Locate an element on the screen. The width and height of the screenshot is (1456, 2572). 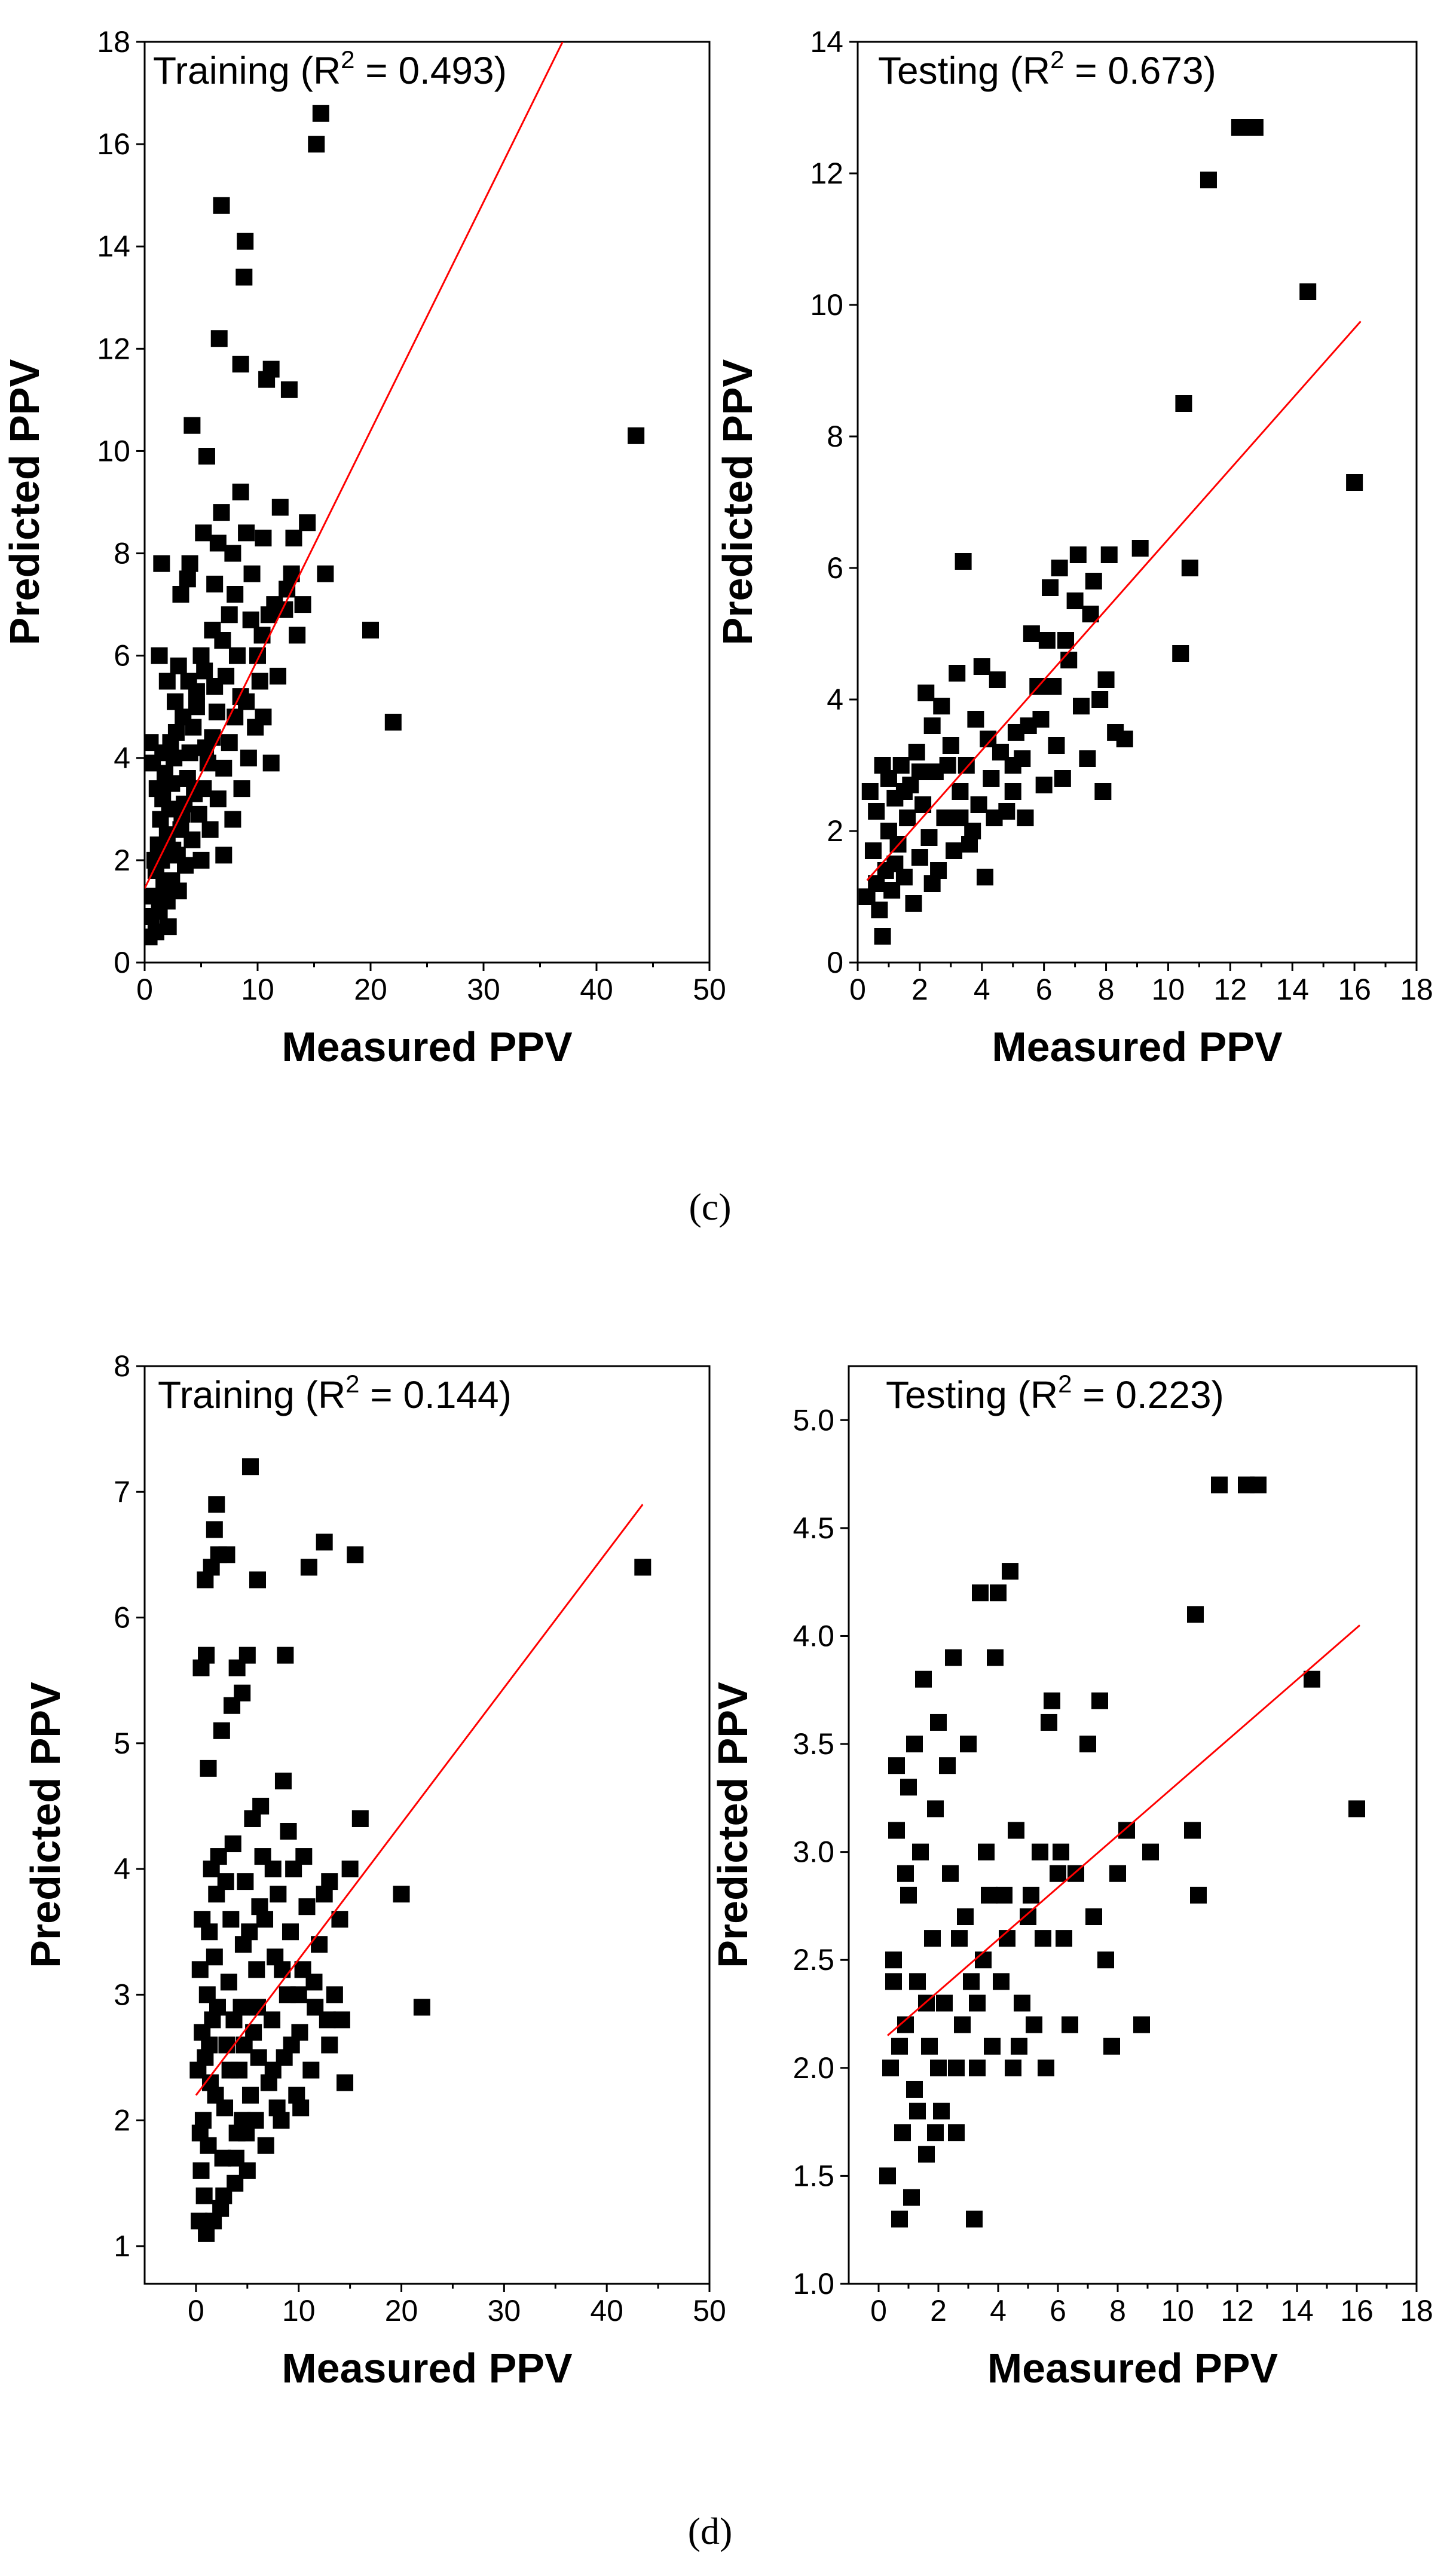
x-tick-label: 4 is located at coordinates (982, 989).